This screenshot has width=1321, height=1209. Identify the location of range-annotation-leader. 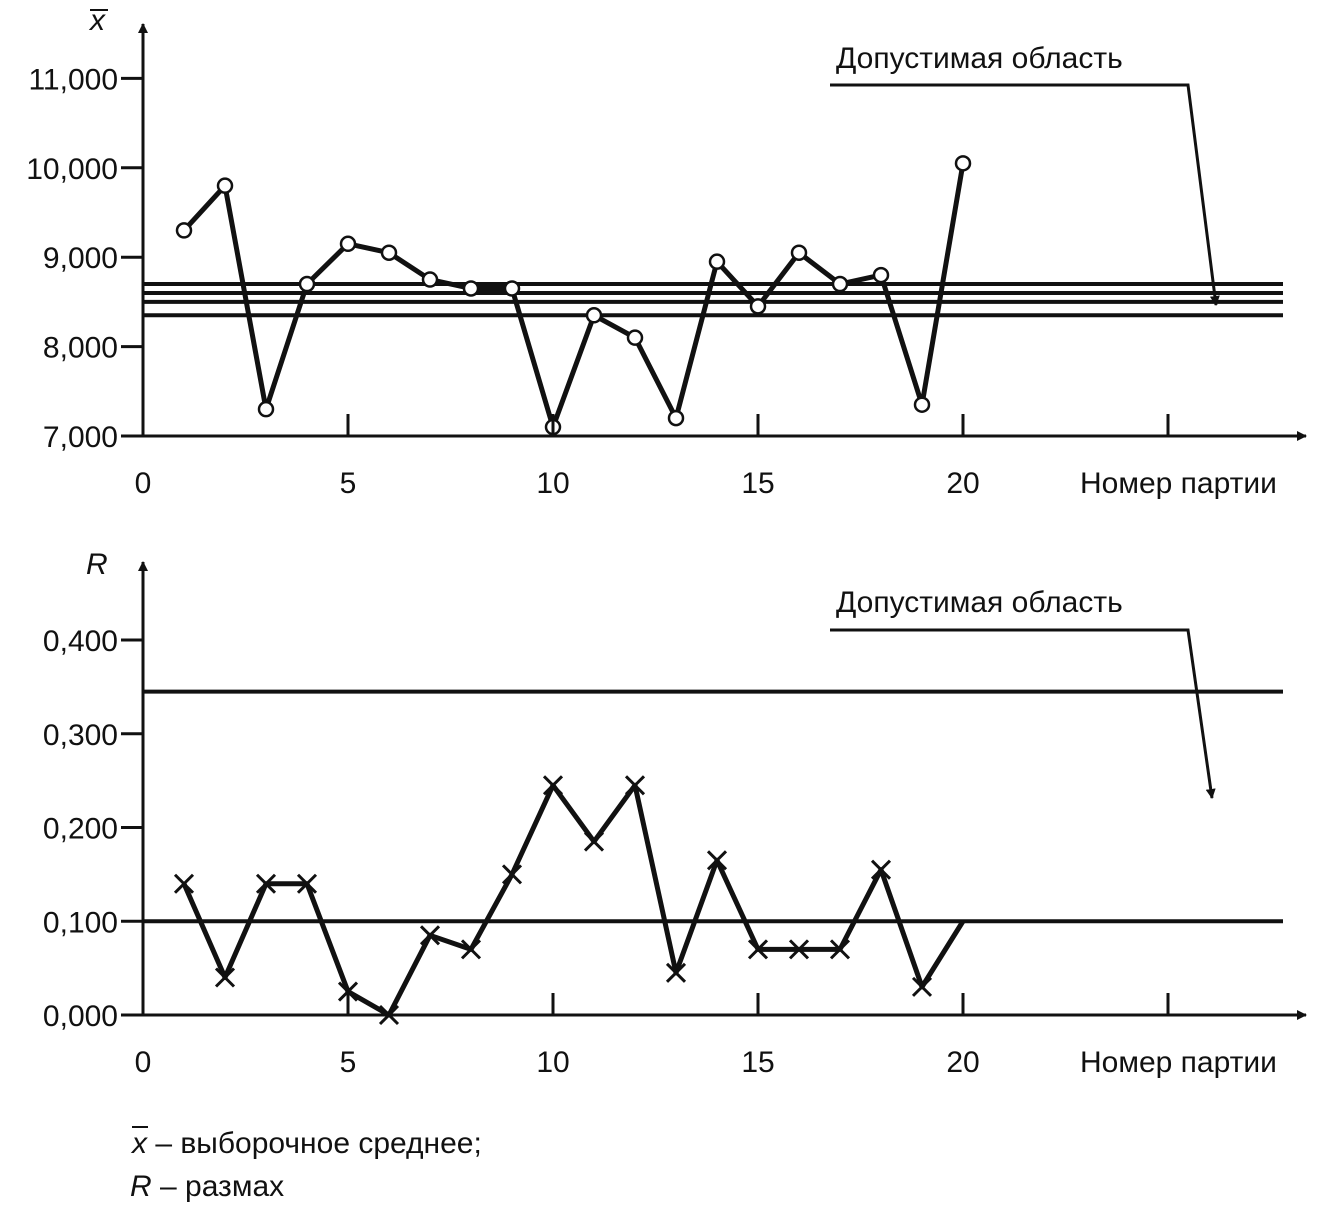
(1023, 713).